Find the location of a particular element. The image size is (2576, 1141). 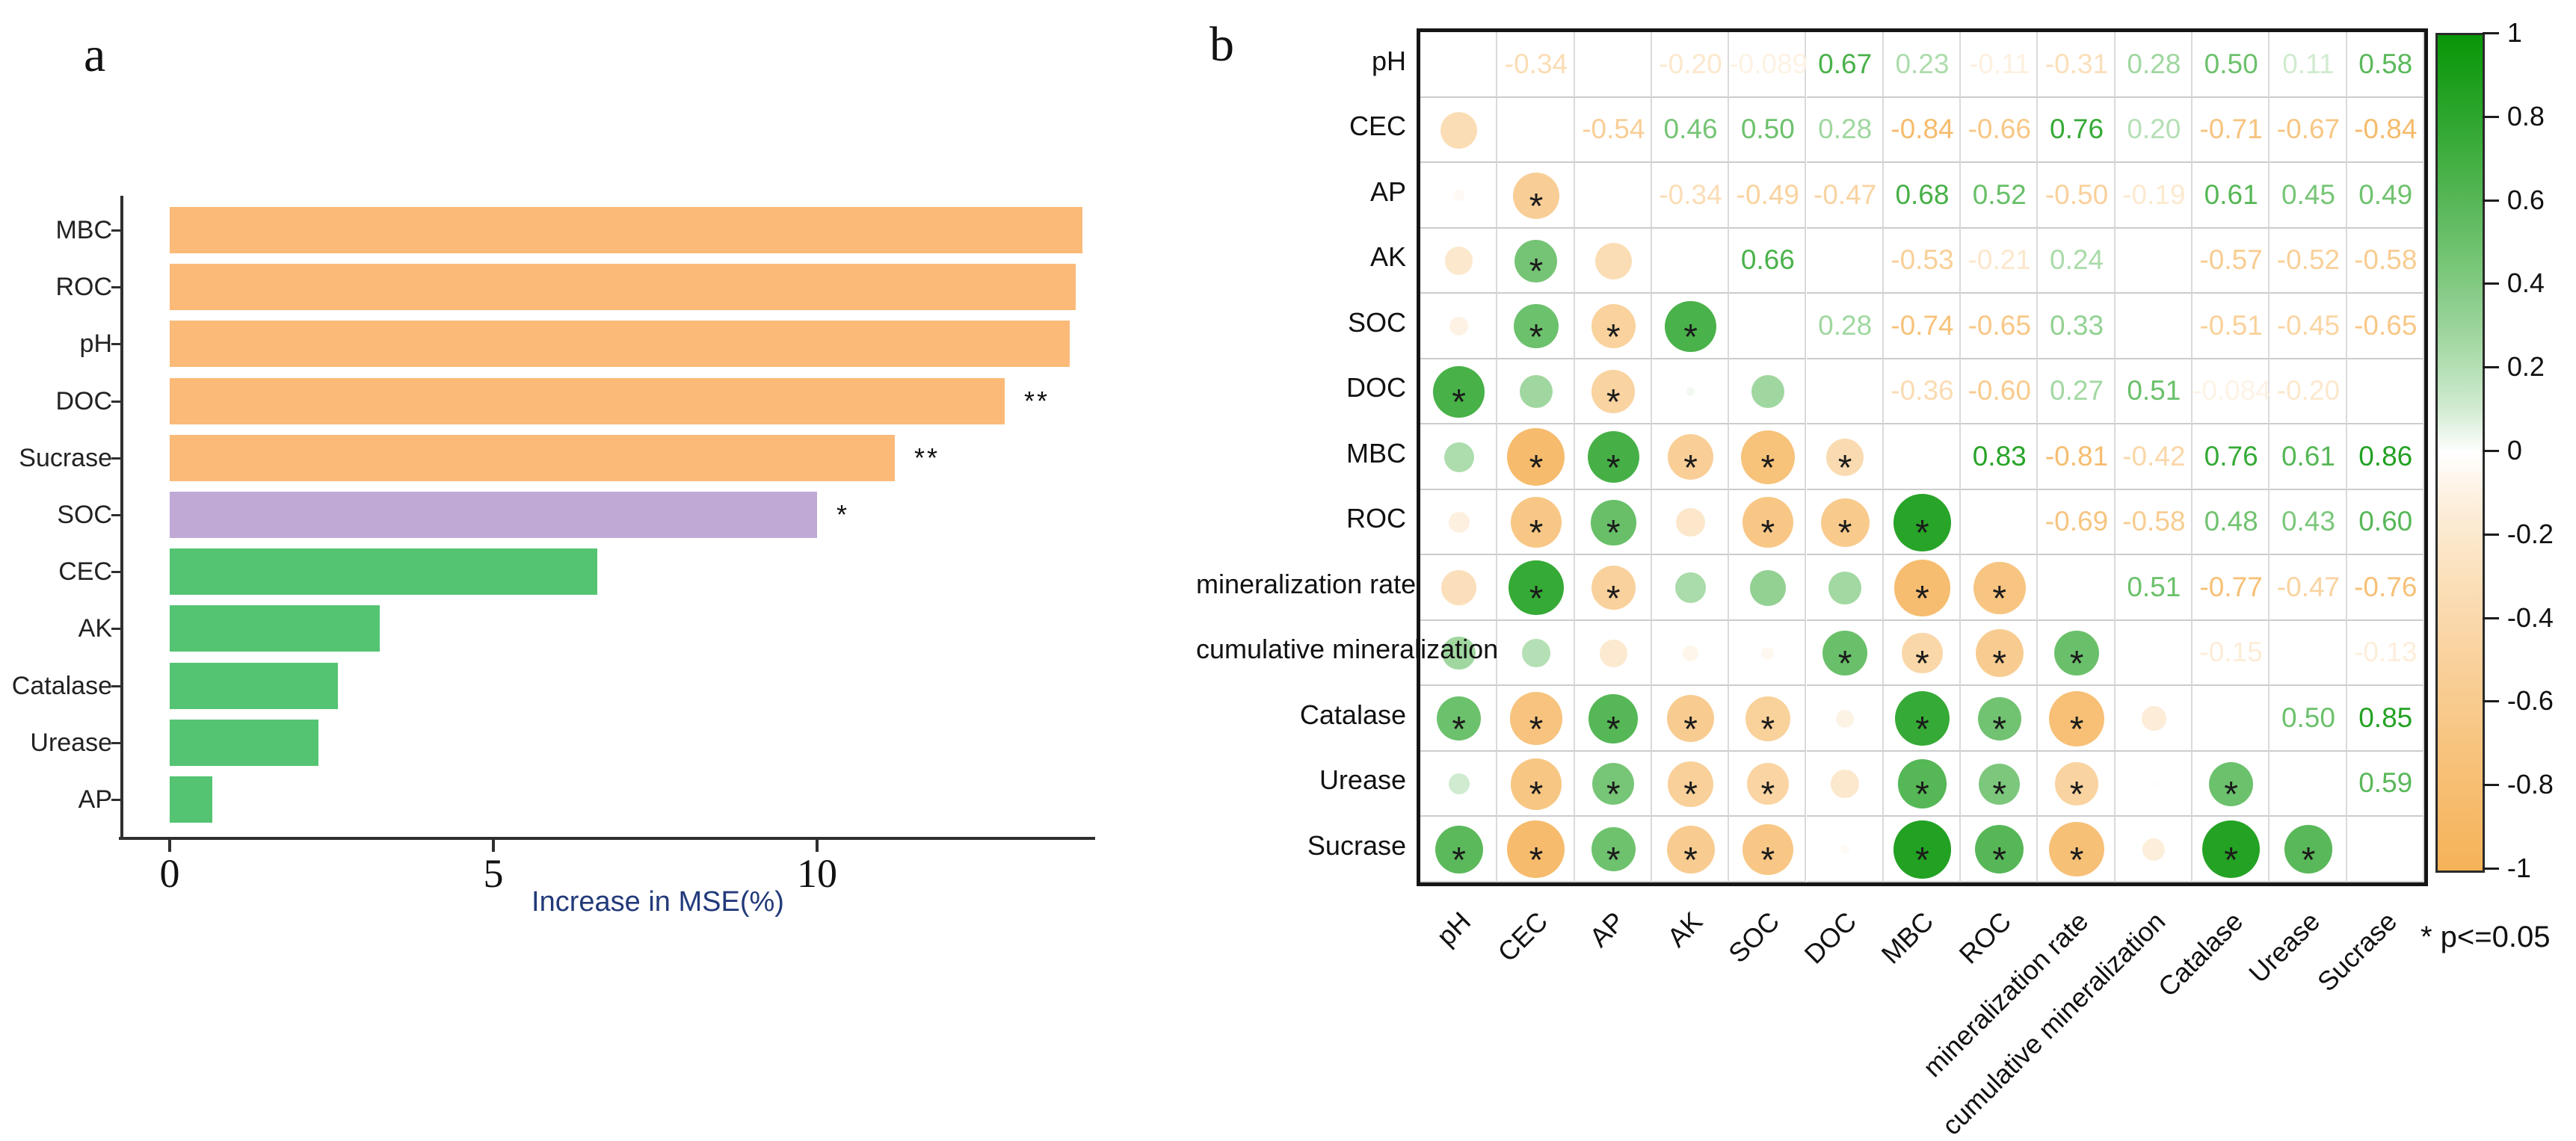

y-axis-line is located at coordinates (121, 518).